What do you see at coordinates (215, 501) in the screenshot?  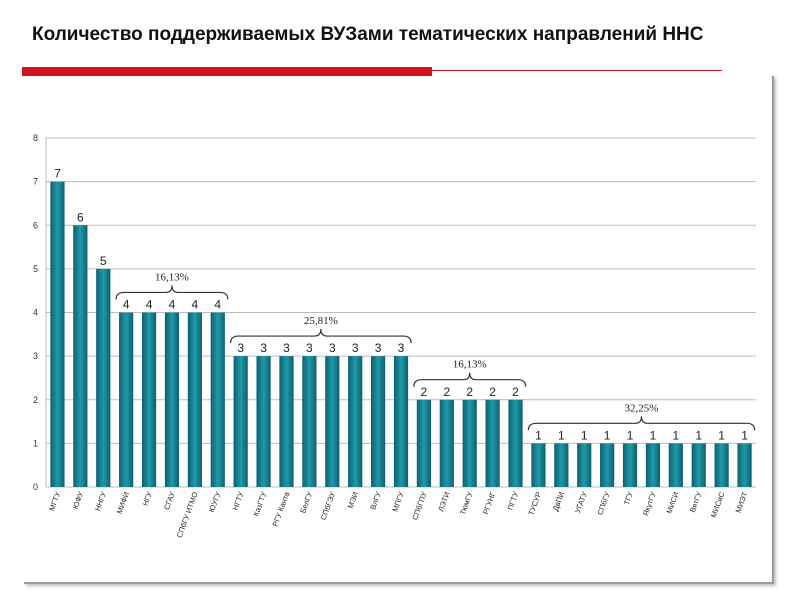 I see `category-label: ЮУГУ` at bounding box center [215, 501].